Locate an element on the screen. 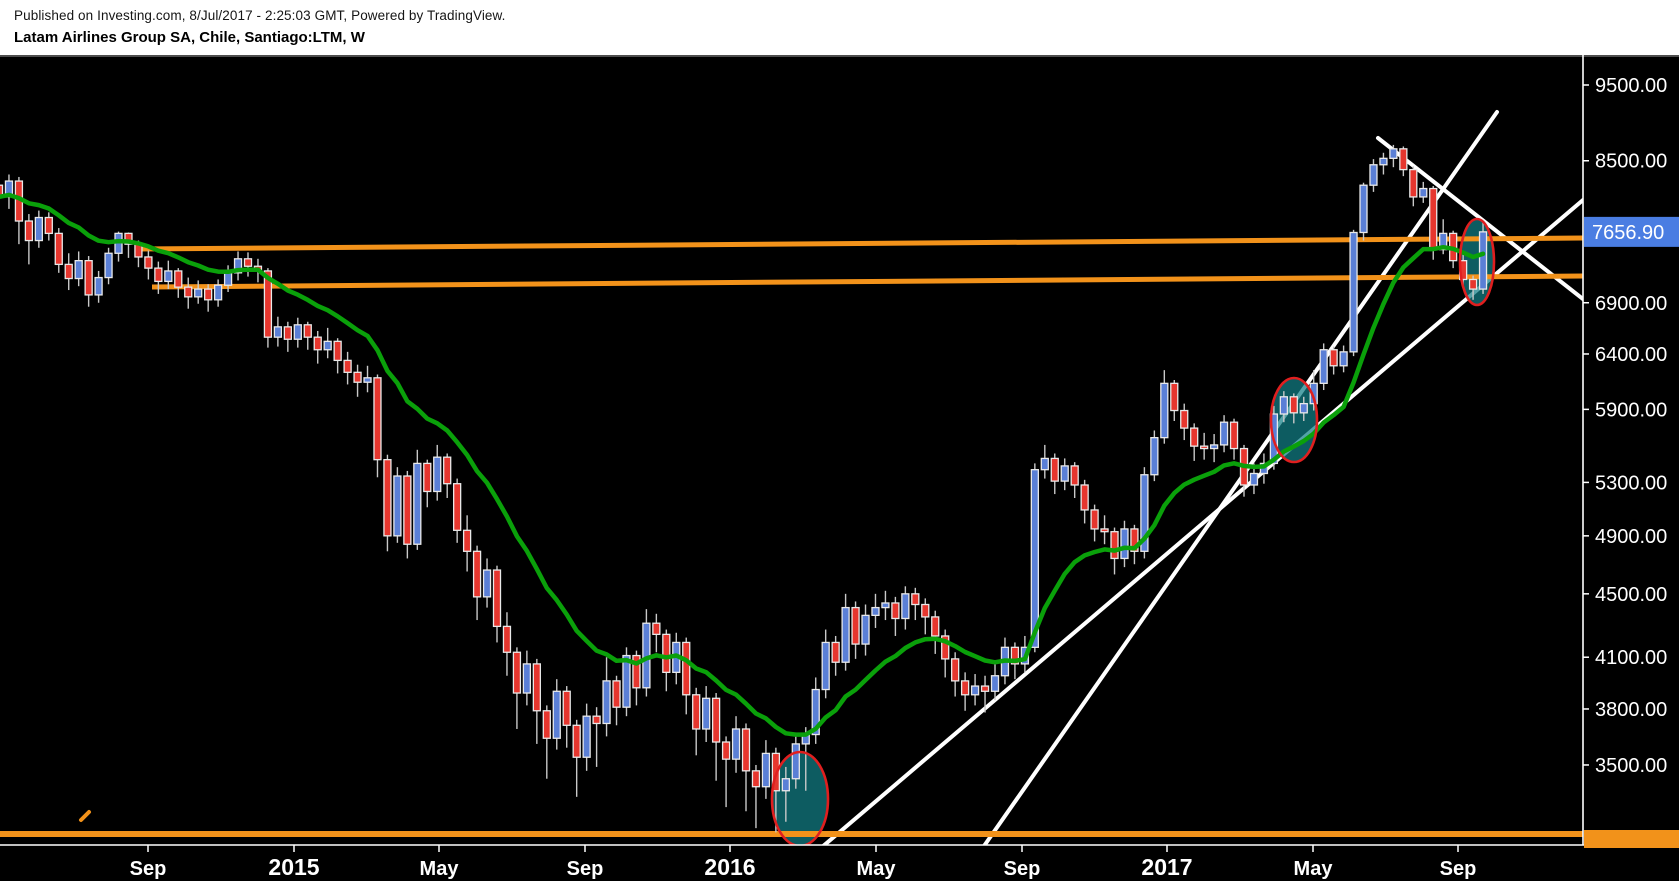  date-tick-label: 2015 is located at coordinates (293, 867).